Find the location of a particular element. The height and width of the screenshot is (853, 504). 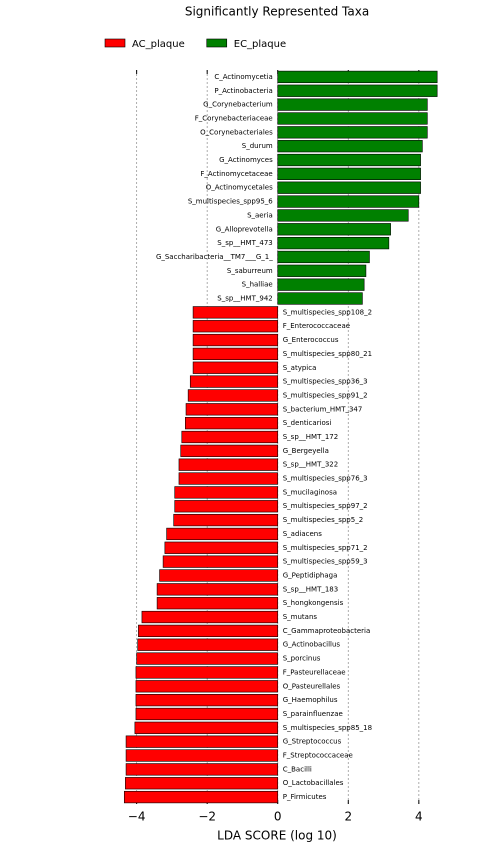

category-label: S_aeria is located at coordinates (260, 215).